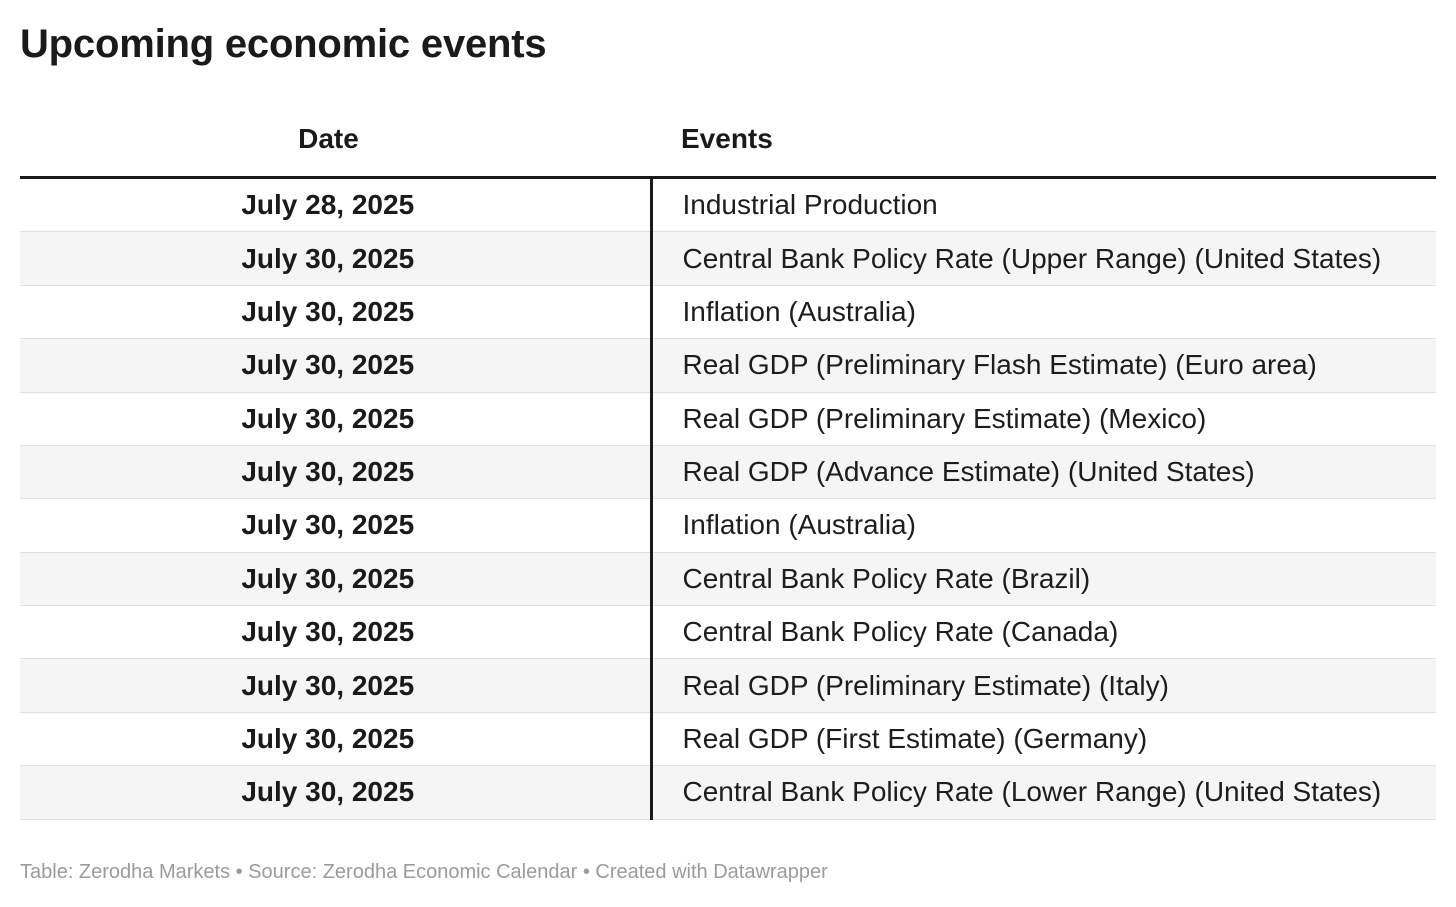 Image resolution: width=1456 pixels, height=907 pixels. Describe the element at coordinates (1042, 418) in the screenshot. I see `event-cell: Real GDP (Preliminary Estimate) (Mexico)` at that location.